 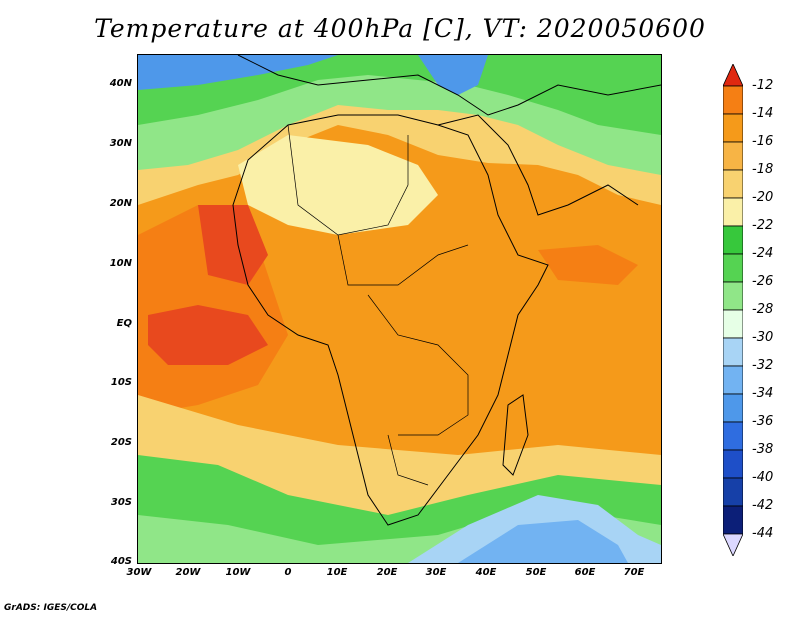 I want to click on colorbar-label: -12, so click(x=763, y=85).